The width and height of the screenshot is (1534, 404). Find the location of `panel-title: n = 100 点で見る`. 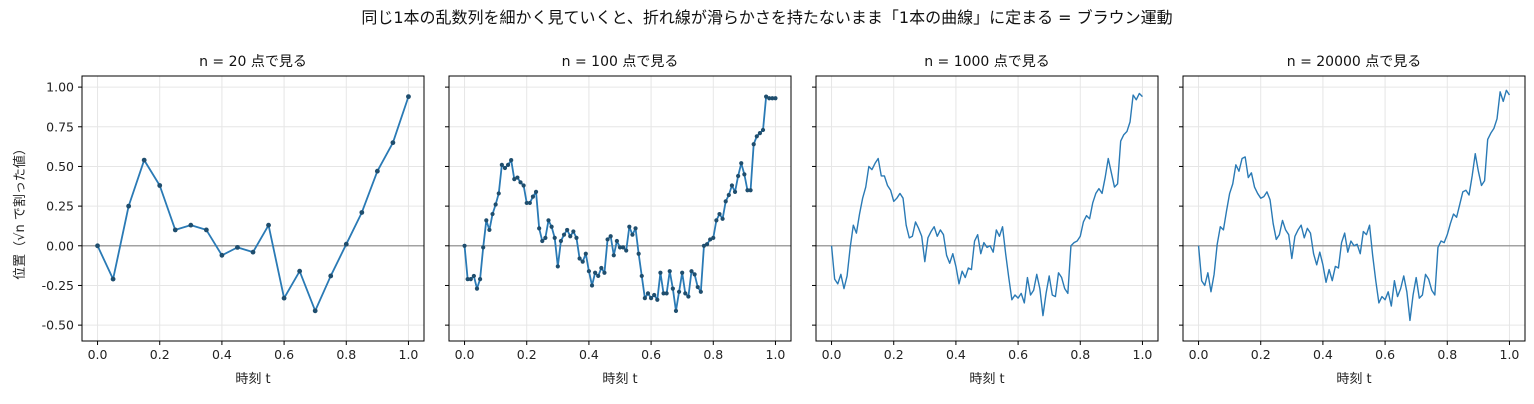

panel-title: n = 100 点で見る is located at coordinates (620, 62).